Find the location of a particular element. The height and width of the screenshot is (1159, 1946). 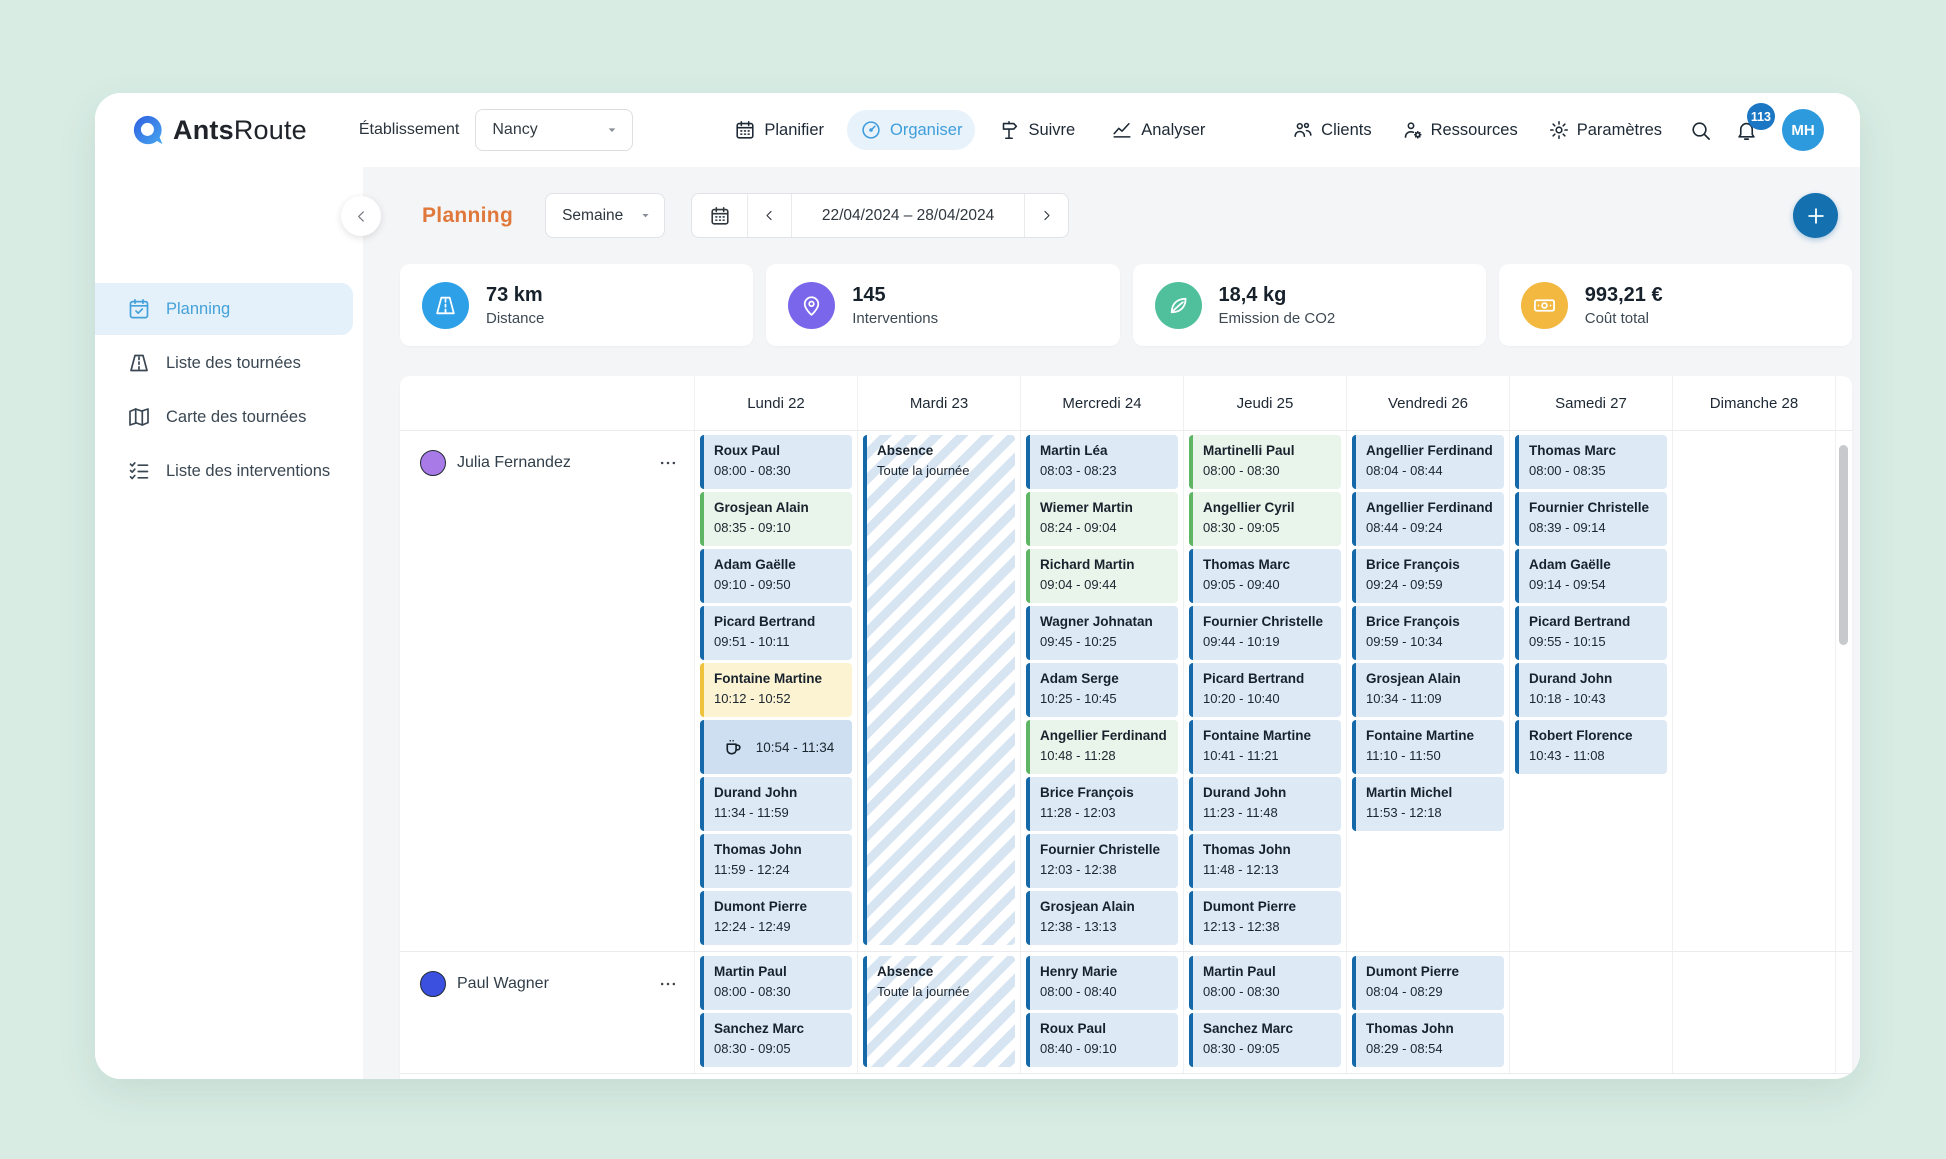

search-button is located at coordinates (1700, 130).